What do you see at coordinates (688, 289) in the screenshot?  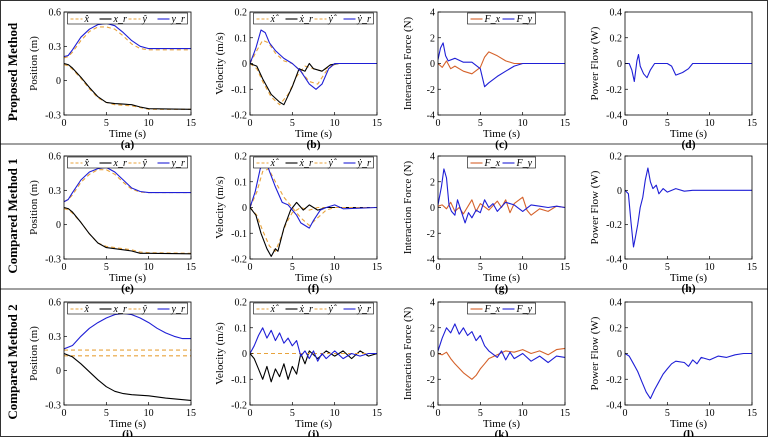 I see `panel-label: (h)` at bounding box center [688, 289].